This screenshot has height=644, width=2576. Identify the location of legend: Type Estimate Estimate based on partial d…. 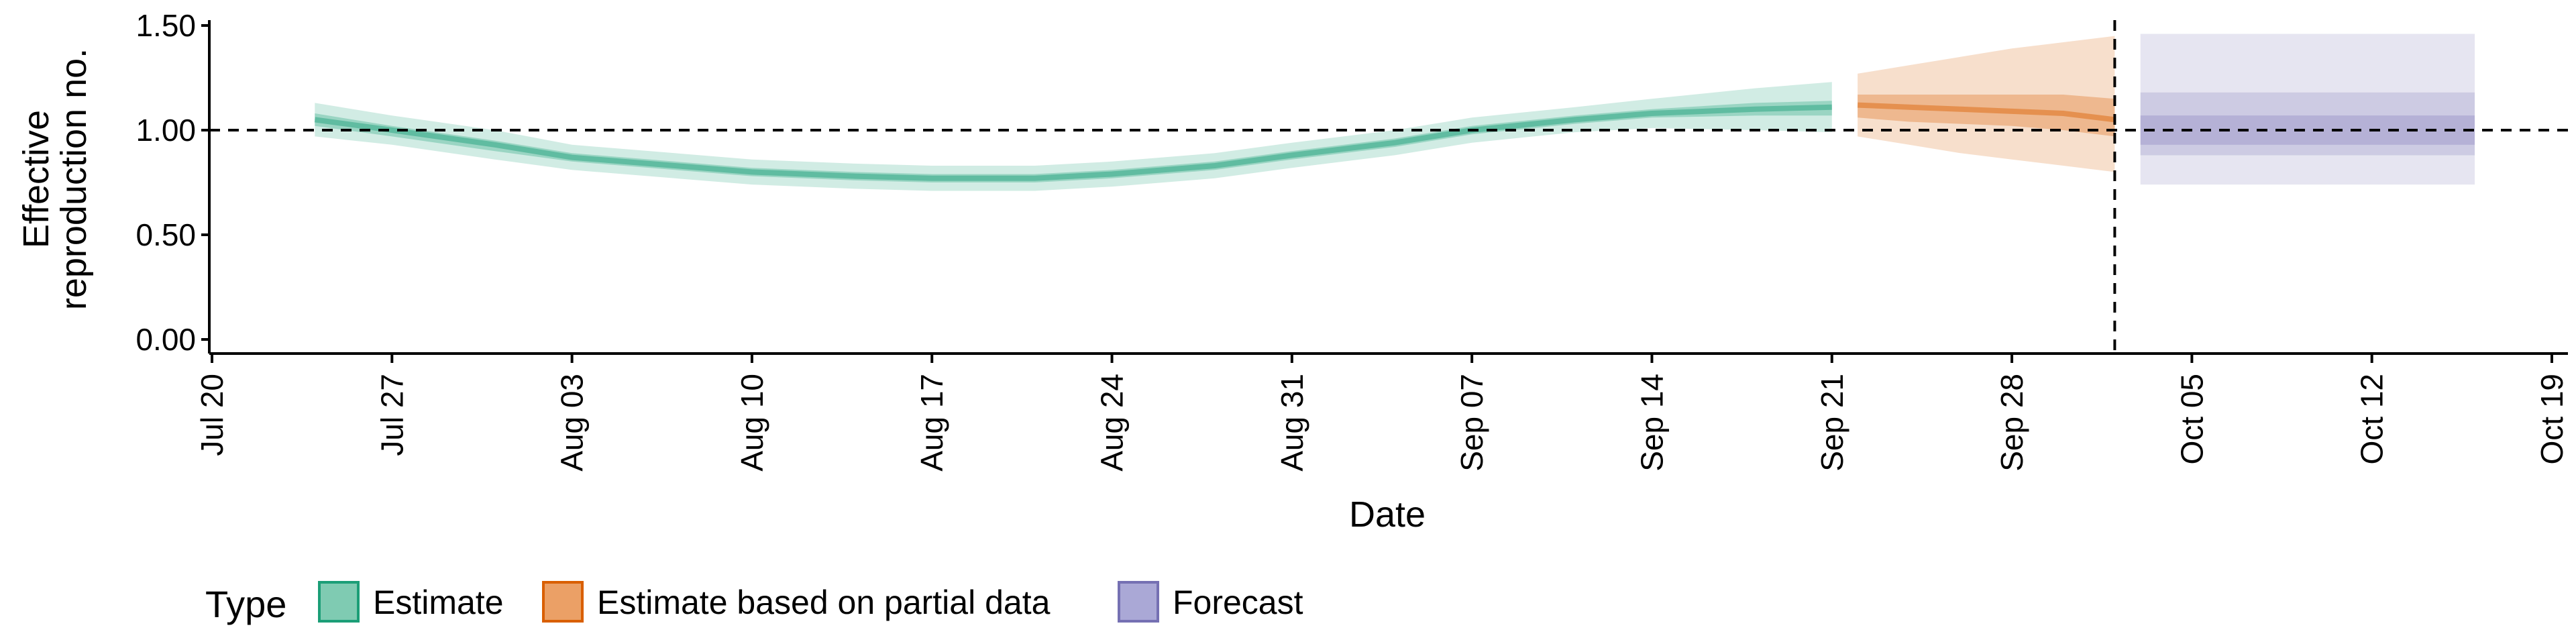
(754, 603).